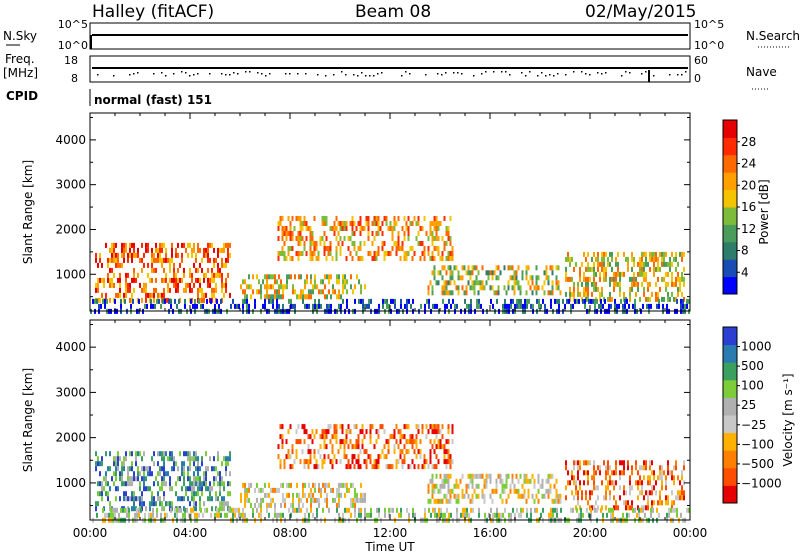 This screenshot has width=800, height=558. I want to click on power-heatmap, so click(390, 265).